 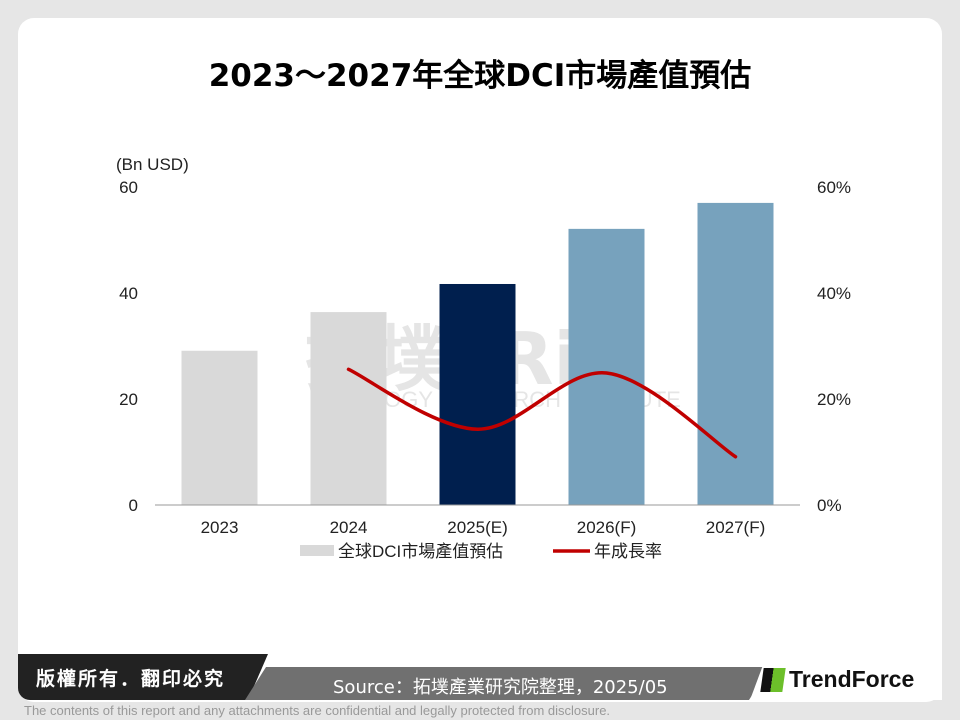 I want to click on legend-bar-swatch, so click(x=317, y=550).